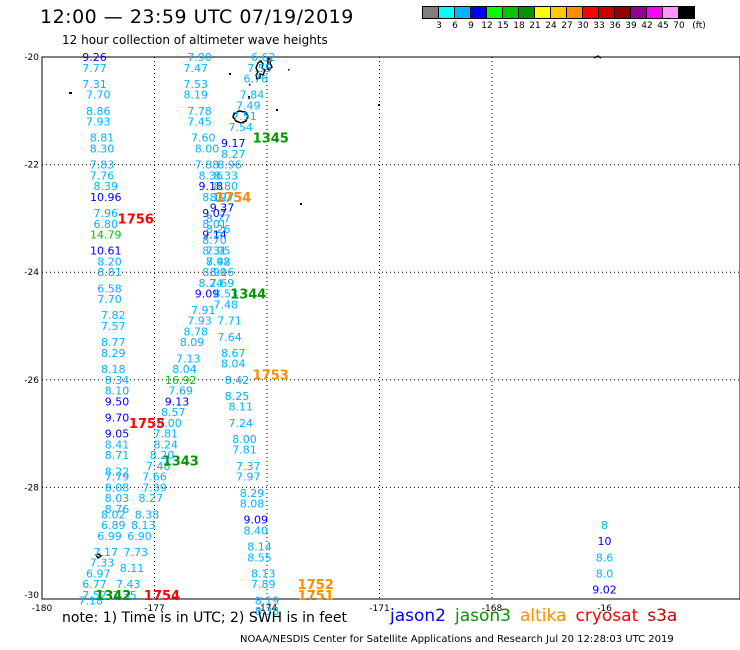  I want to click on wave-height-value: 6.58, so click(109, 288).